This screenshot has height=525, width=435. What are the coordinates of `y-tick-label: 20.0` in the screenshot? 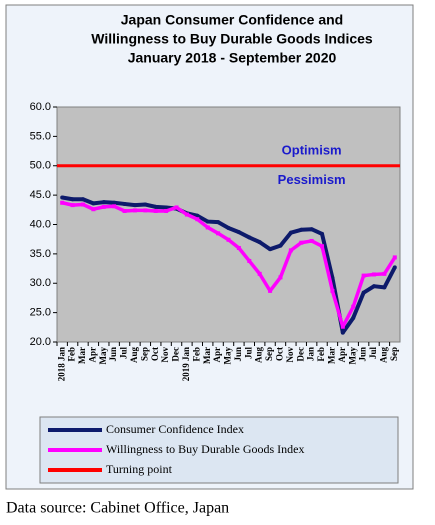 It's located at (40, 342).